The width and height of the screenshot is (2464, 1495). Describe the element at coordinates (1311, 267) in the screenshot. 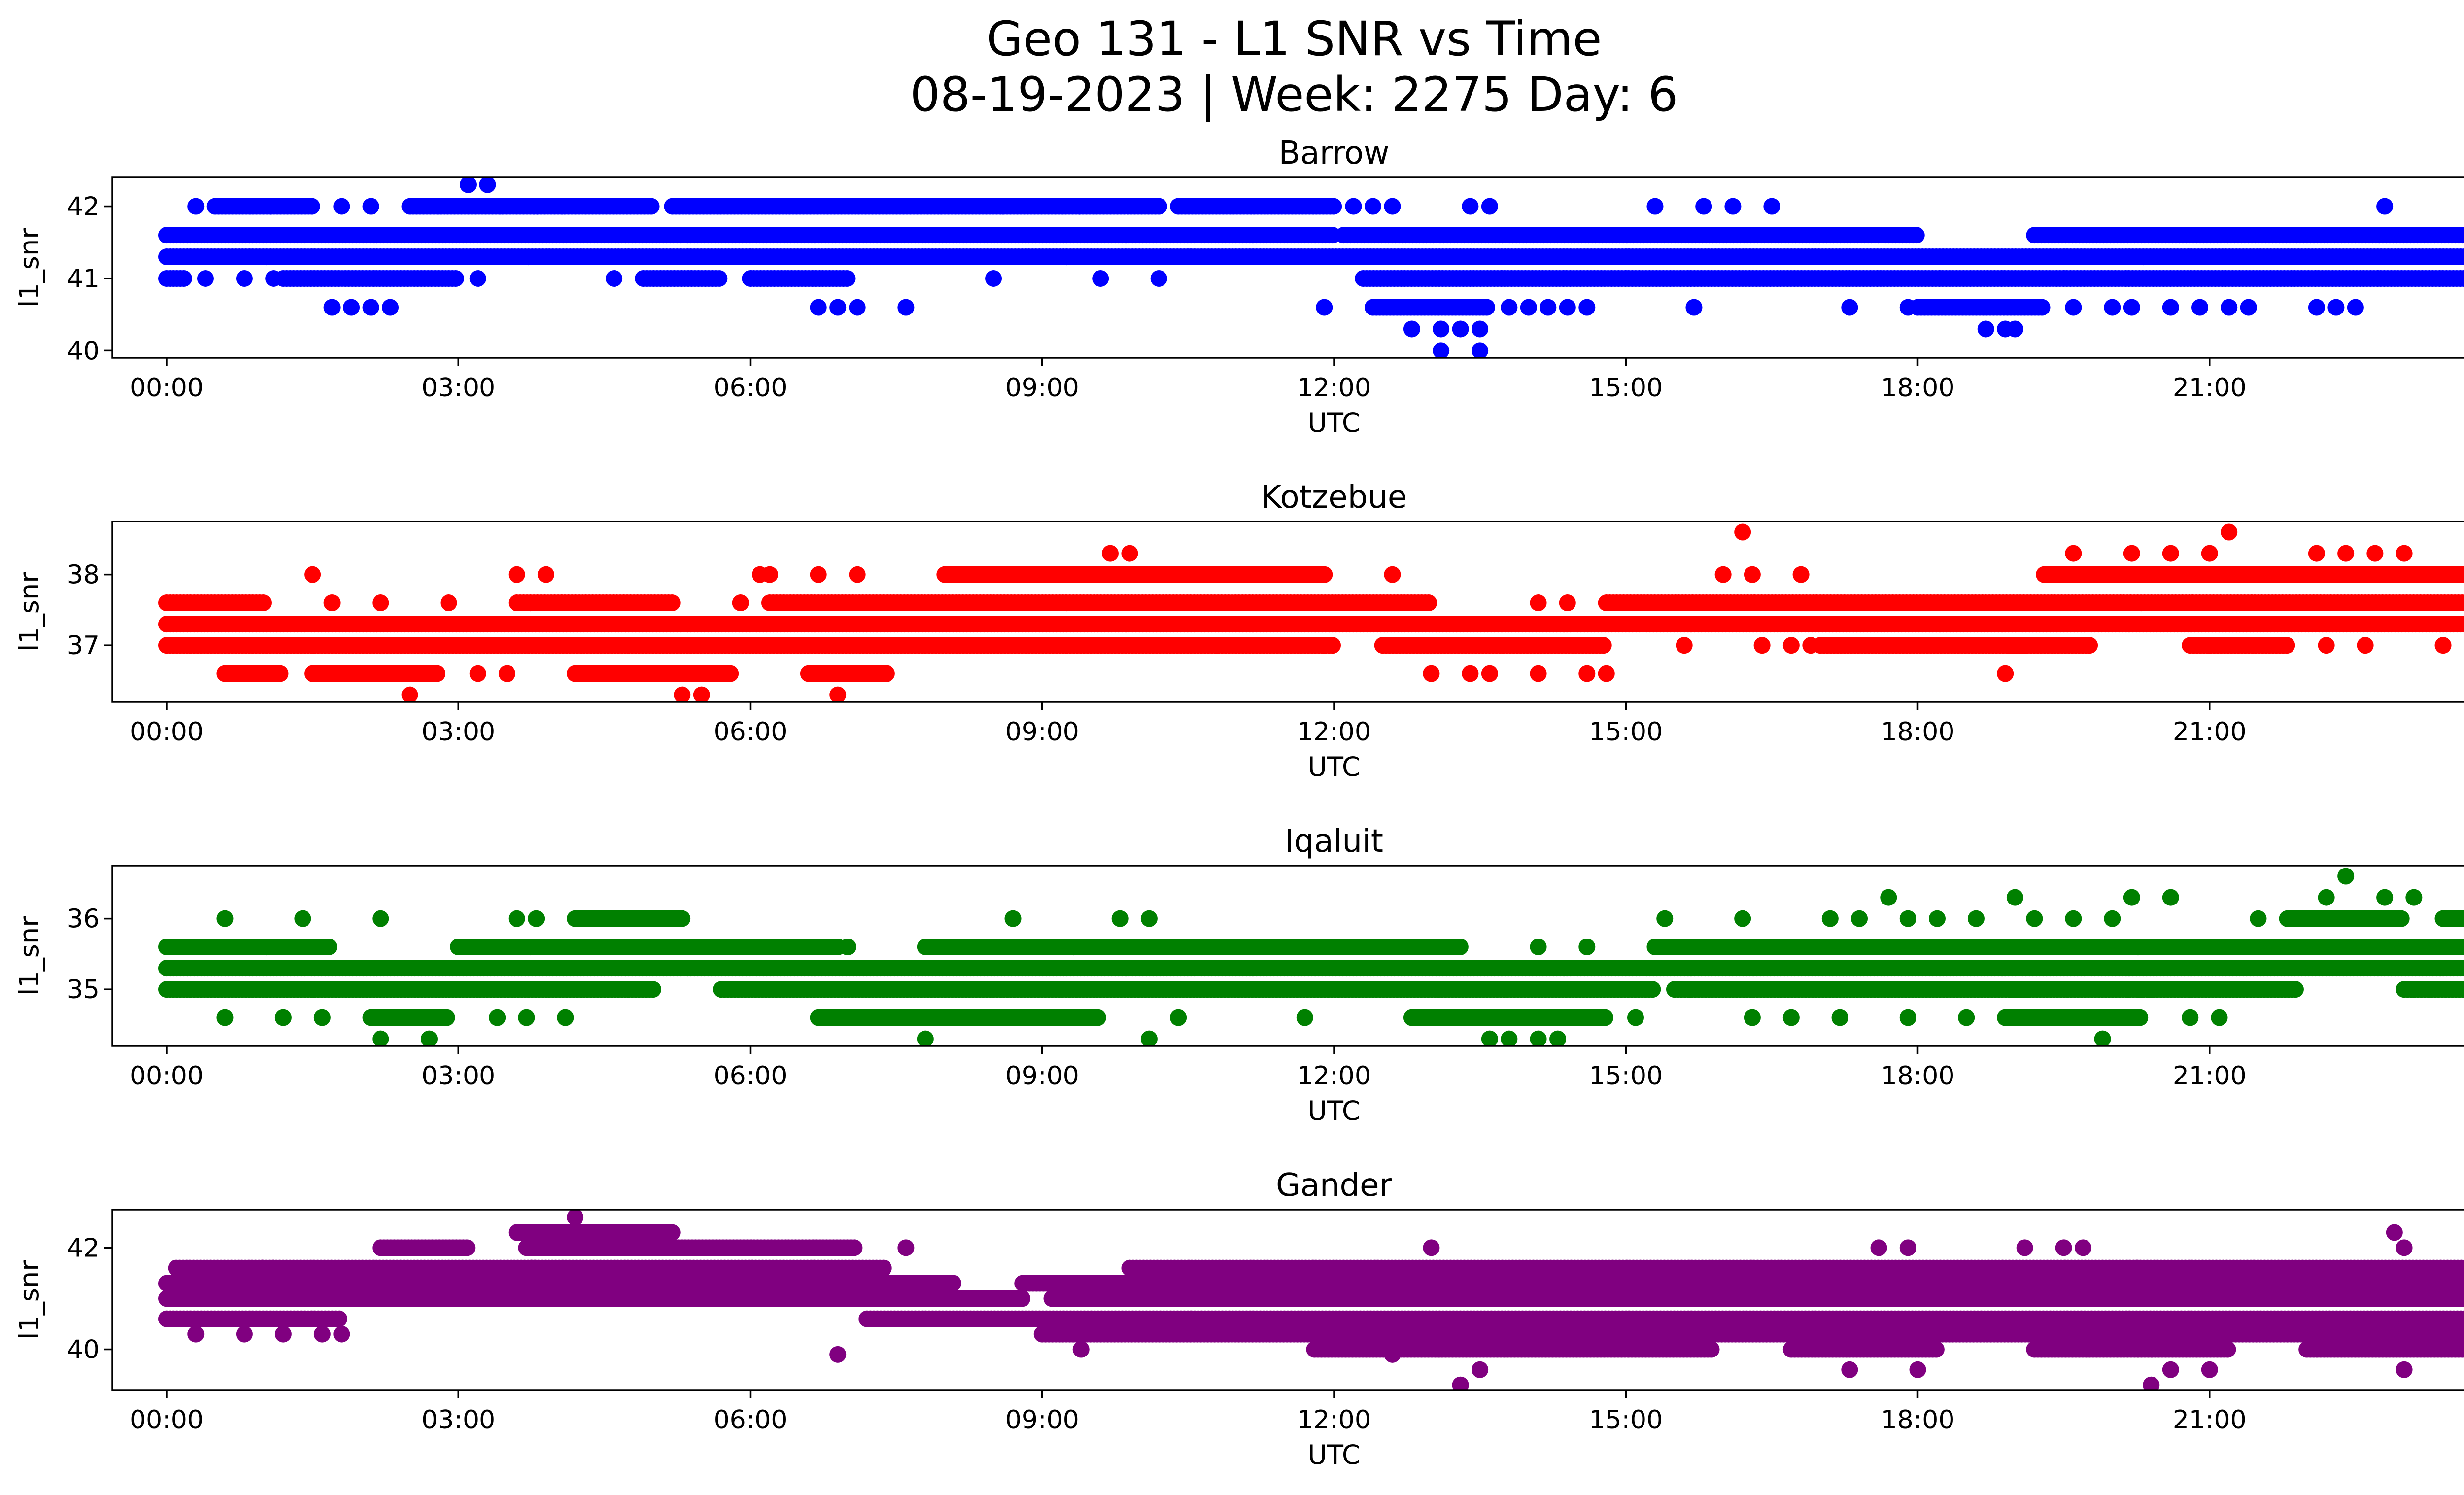

I see `barrow-markers` at that location.